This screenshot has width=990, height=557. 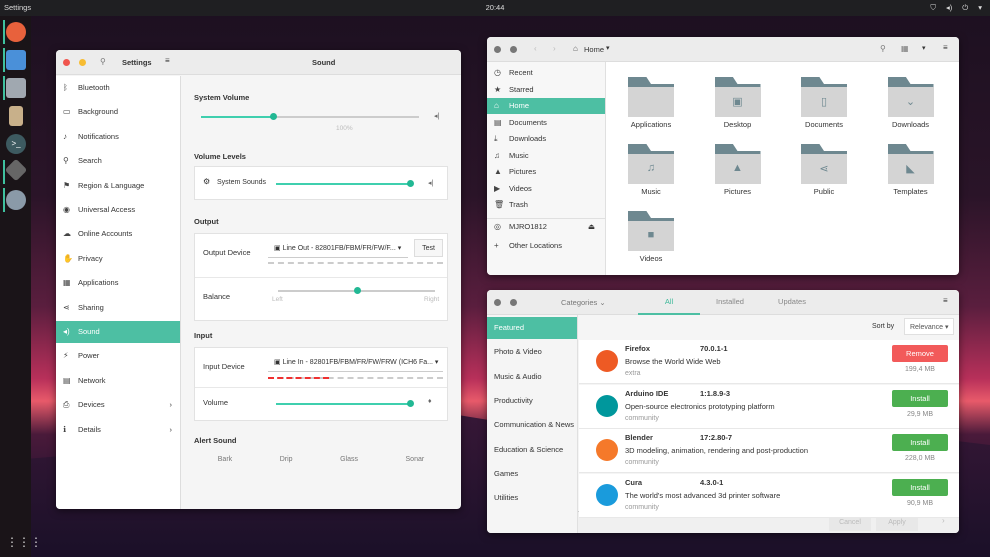 I want to click on alert-sound-glass: Glass, so click(x=349, y=459).